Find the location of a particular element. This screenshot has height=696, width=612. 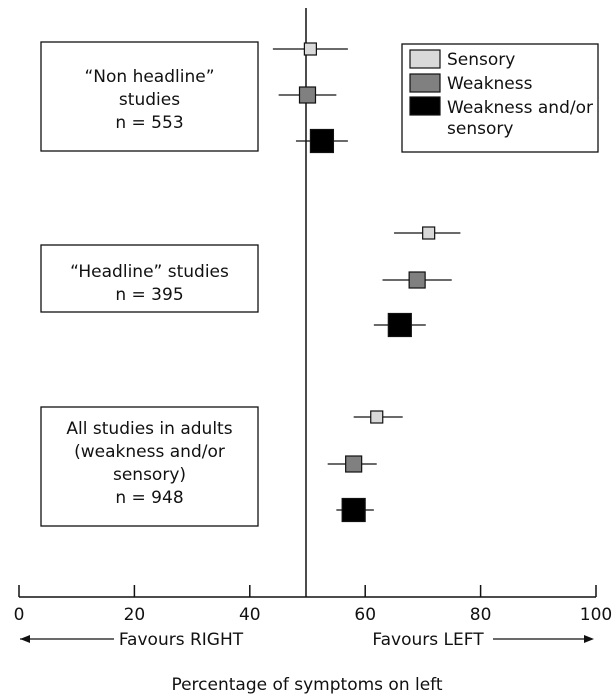

arrow-left-head is located at coordinates (25, 639).